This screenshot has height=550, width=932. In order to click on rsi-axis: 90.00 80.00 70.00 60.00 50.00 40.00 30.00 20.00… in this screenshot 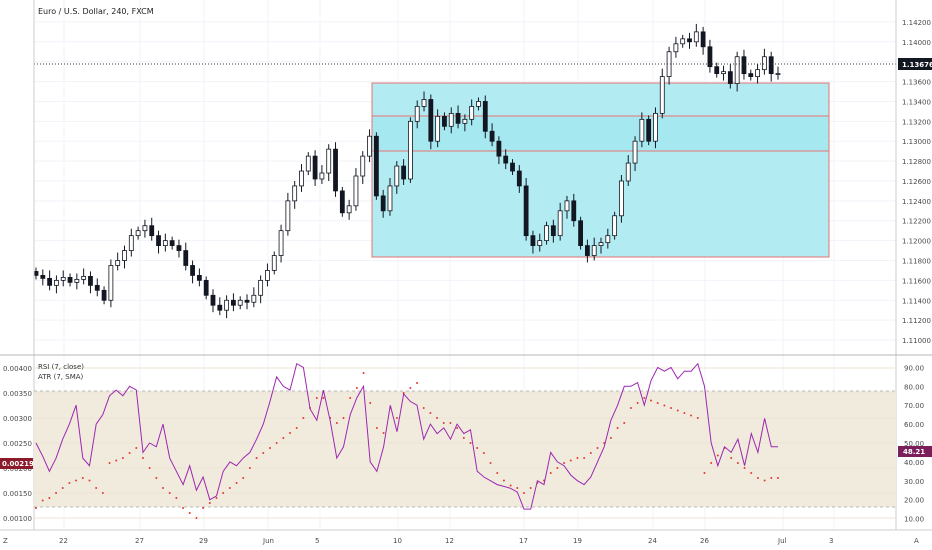, I will do `click(914, 443)`.